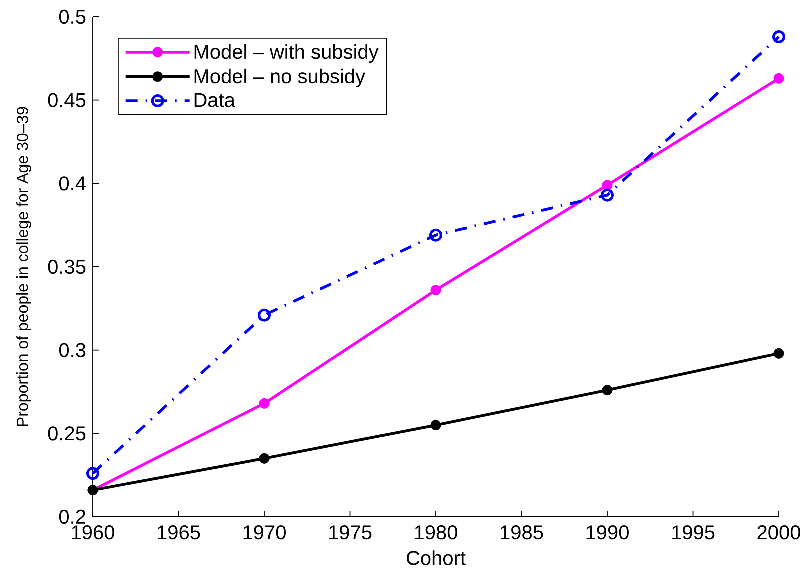 The width and height of the screenshot is (807, 575). What do you see at coordinates (286, 54) in the screenshot?
I see `legend-label: Model – with subsidy` at bounding box center [286, 54].